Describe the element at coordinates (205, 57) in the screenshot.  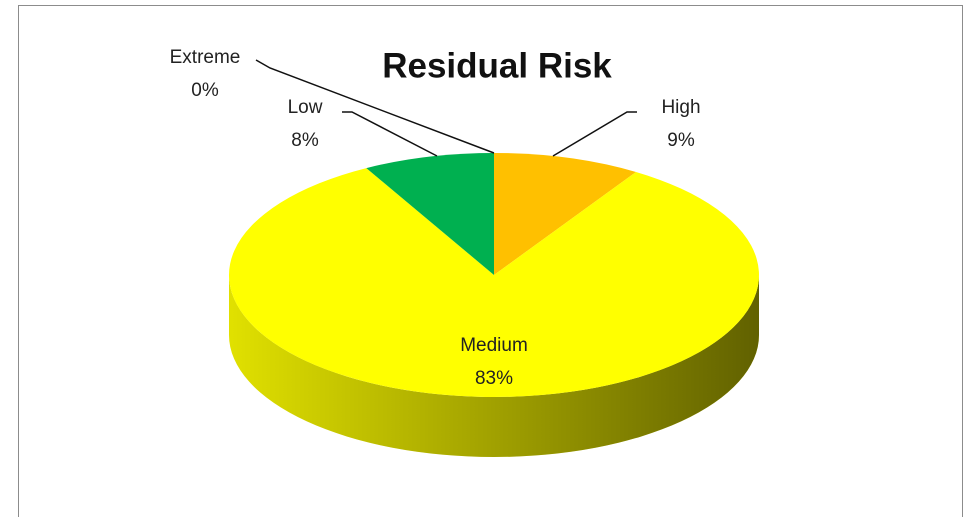
I see `slice-label: Extreme` at that location.